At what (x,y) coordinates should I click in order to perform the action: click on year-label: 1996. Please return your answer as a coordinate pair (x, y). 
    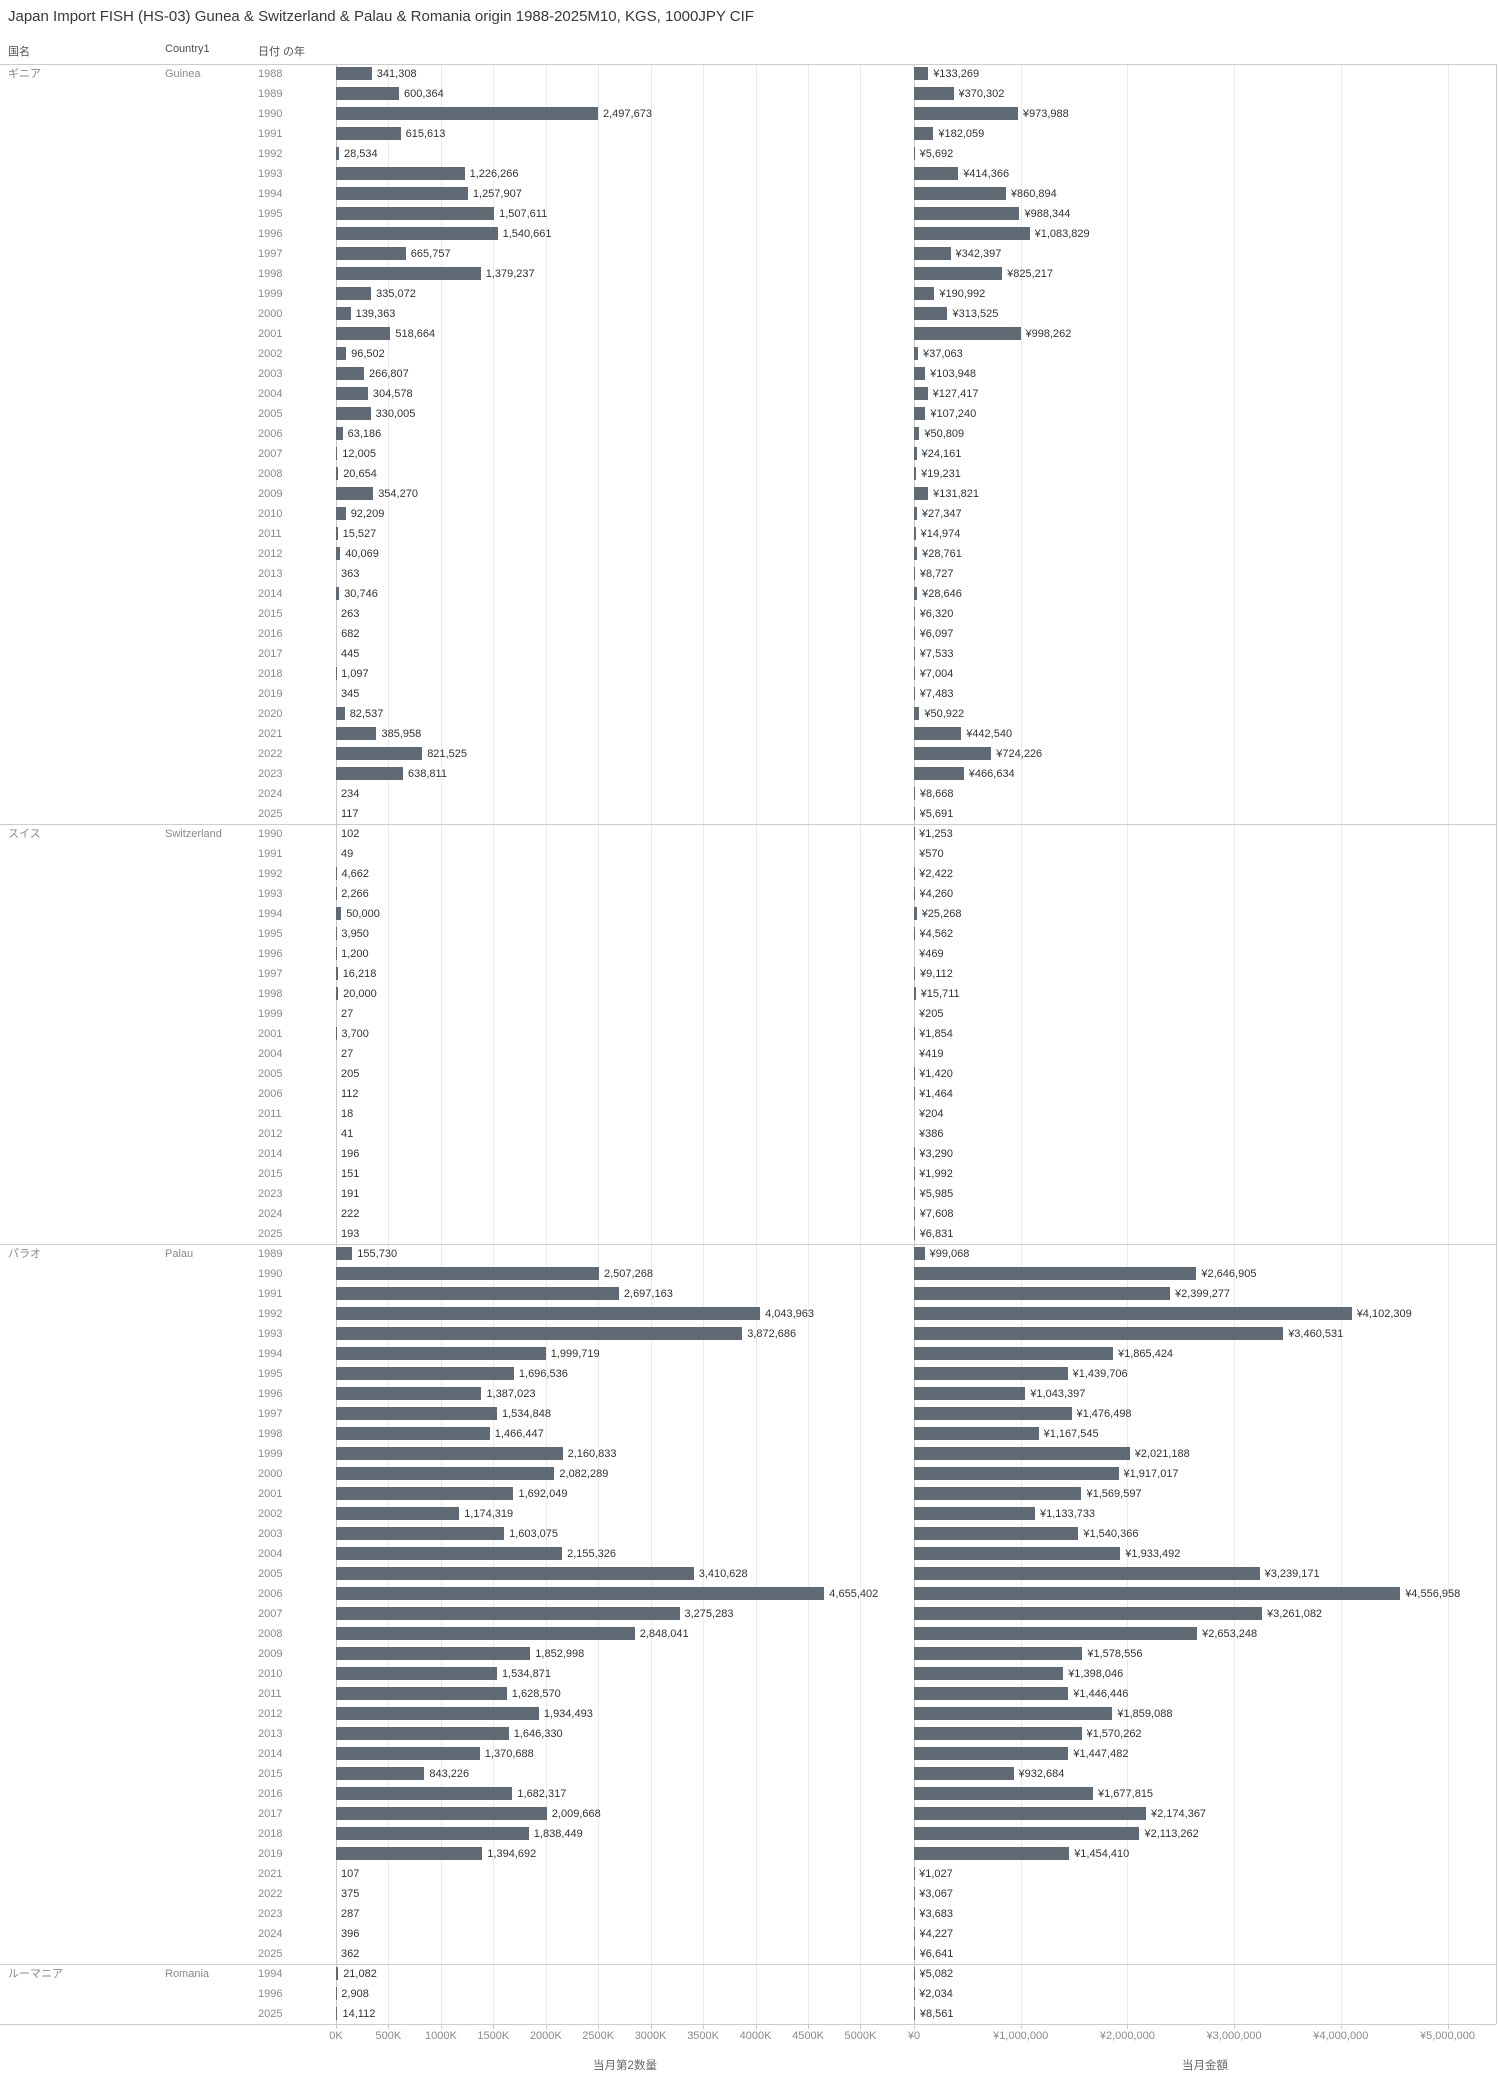
    Looking at the image, I should click on (270, 234).